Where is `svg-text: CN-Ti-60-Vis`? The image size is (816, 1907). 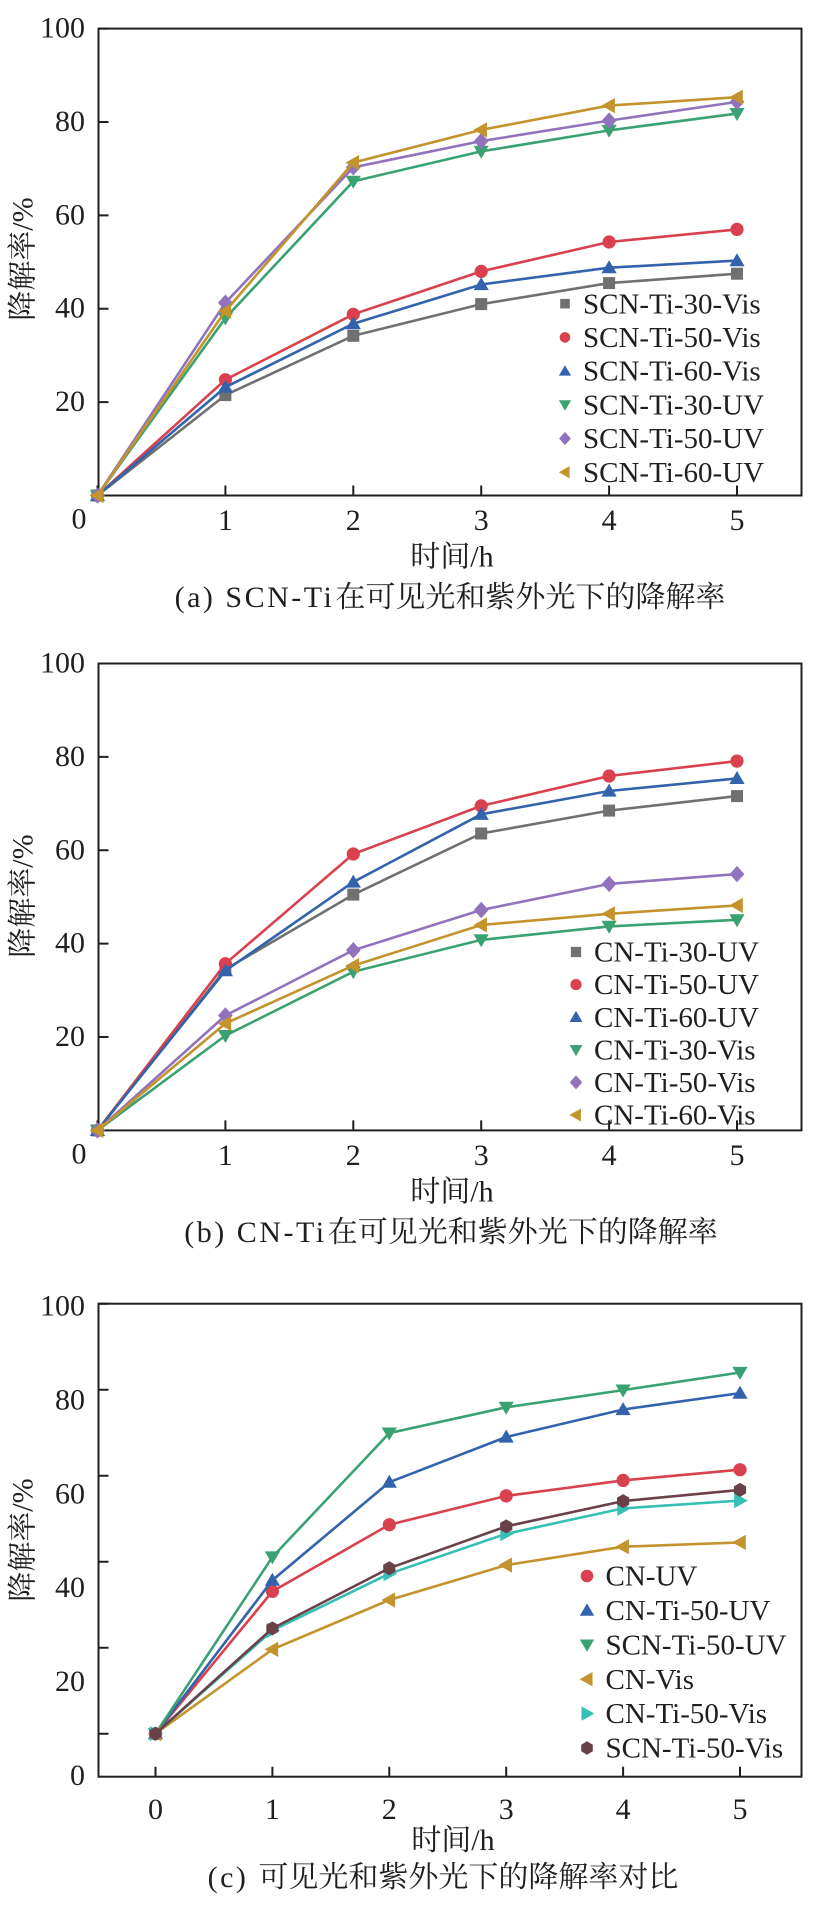
svg-text: CN-Ti-60-Vis is located at coordinates (675, 1116).